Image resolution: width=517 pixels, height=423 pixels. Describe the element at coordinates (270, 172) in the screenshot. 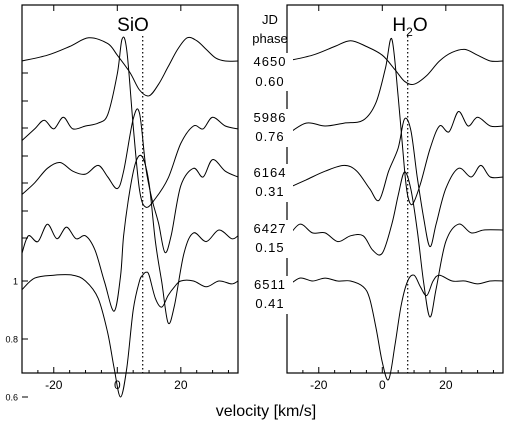

I see `epoch-jd-label: 6164` at that location.